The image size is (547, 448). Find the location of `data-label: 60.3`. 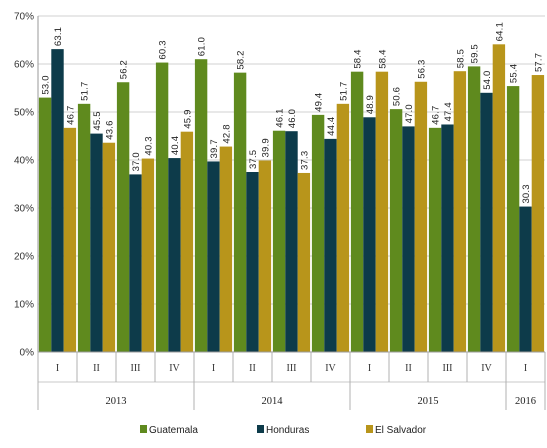

data-label: 60.3 is located at coordinates (163, 49).